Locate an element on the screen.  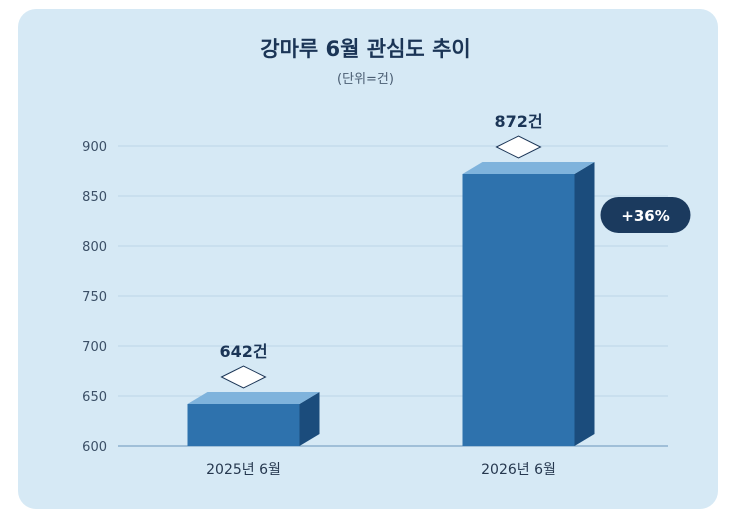
data-label: 872건 is located at coordinates (518, 121).